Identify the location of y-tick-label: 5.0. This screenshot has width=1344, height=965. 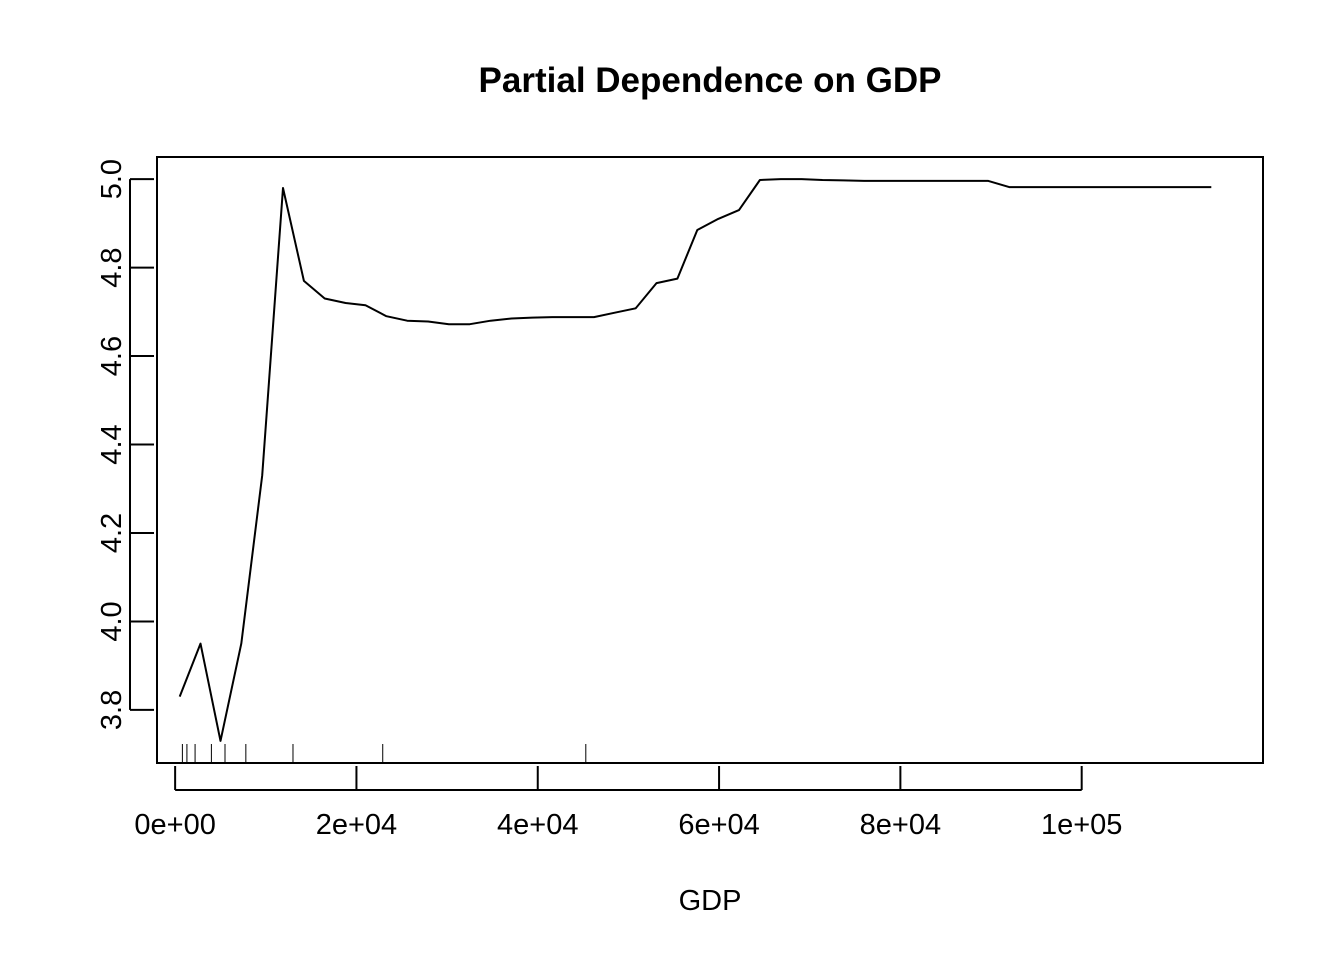
(112, 179).